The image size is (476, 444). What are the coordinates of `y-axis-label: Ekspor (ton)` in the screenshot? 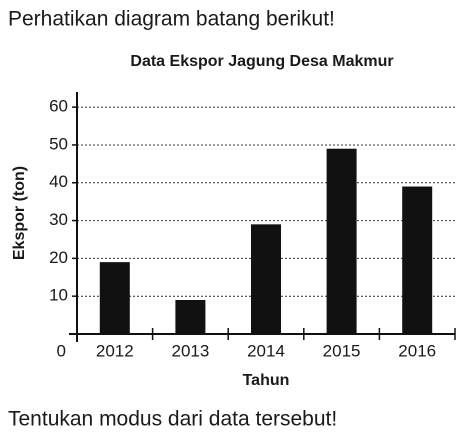 It's located at (19, 213).